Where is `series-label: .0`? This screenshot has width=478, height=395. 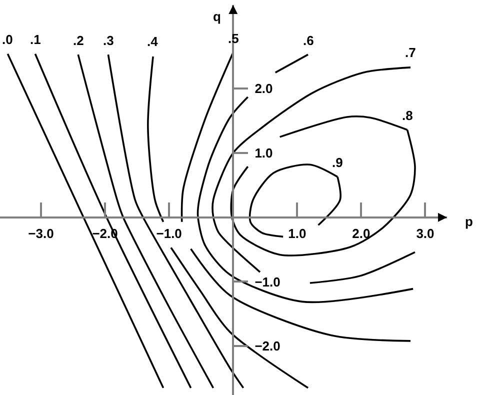
series-label: .0 is located at coordinates (7, 39).